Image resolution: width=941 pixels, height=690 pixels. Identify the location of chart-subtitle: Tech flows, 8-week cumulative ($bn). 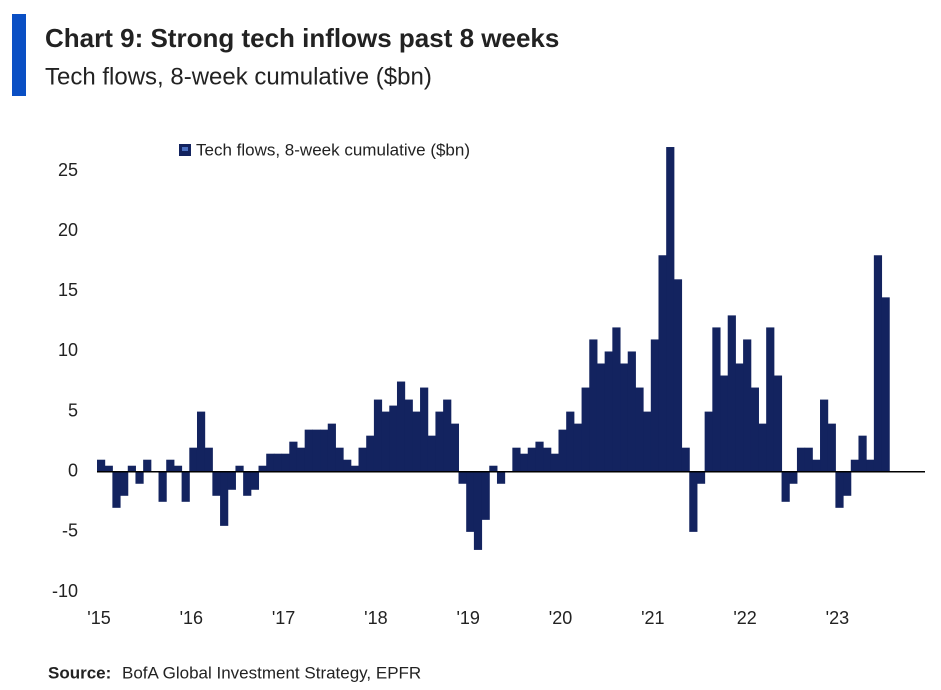
(238, 76).